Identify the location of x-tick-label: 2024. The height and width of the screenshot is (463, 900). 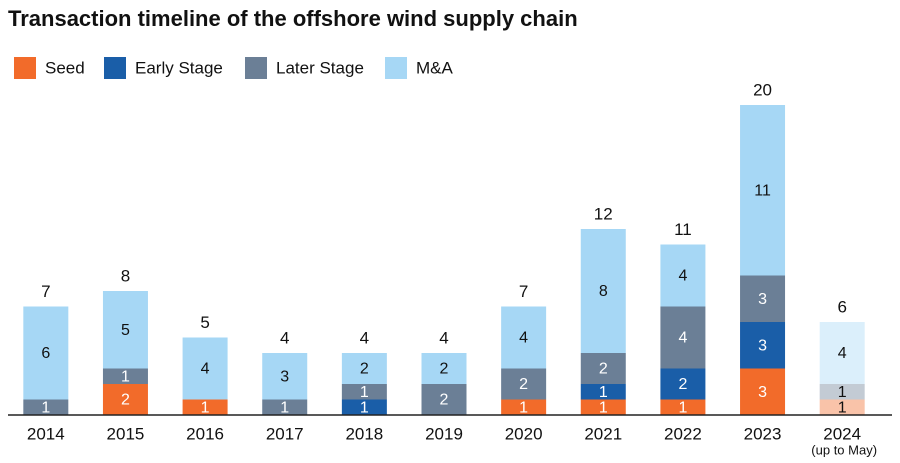
(842, 433).